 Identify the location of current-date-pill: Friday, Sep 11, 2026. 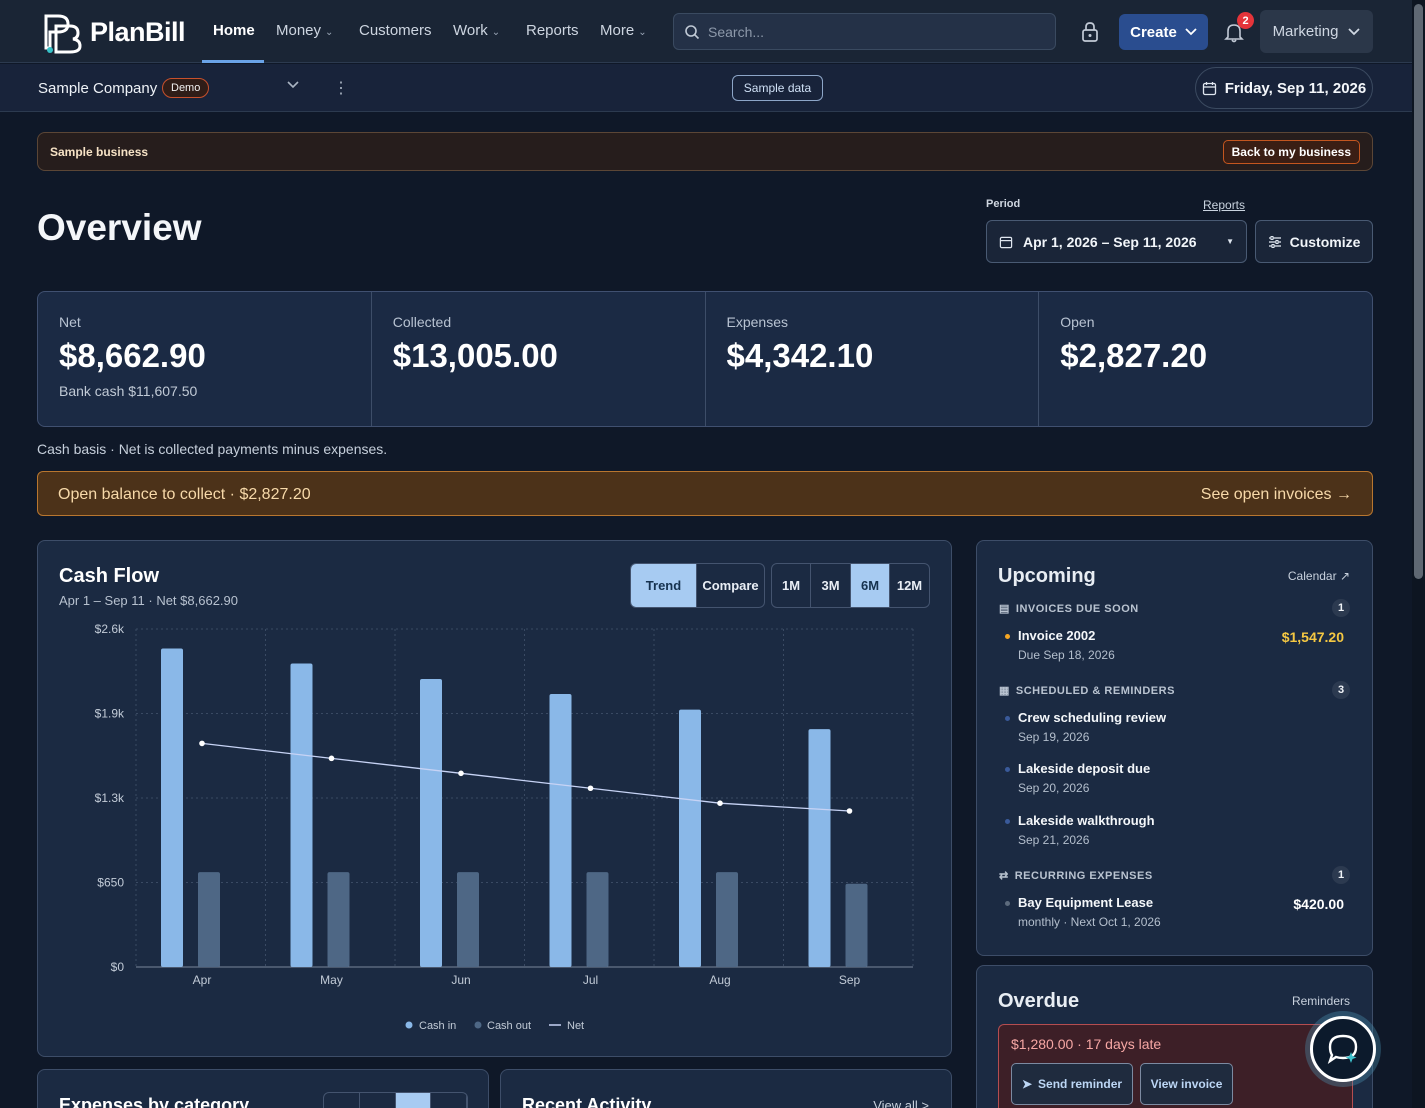
(1284, 88).